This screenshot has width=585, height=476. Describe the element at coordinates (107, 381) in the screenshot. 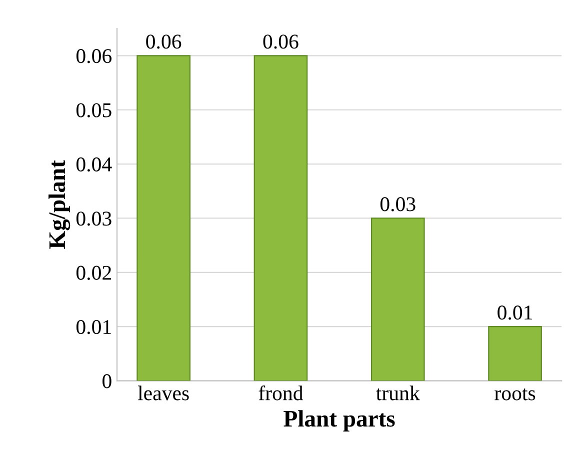

I see `y-tick-label: 0` at that location.